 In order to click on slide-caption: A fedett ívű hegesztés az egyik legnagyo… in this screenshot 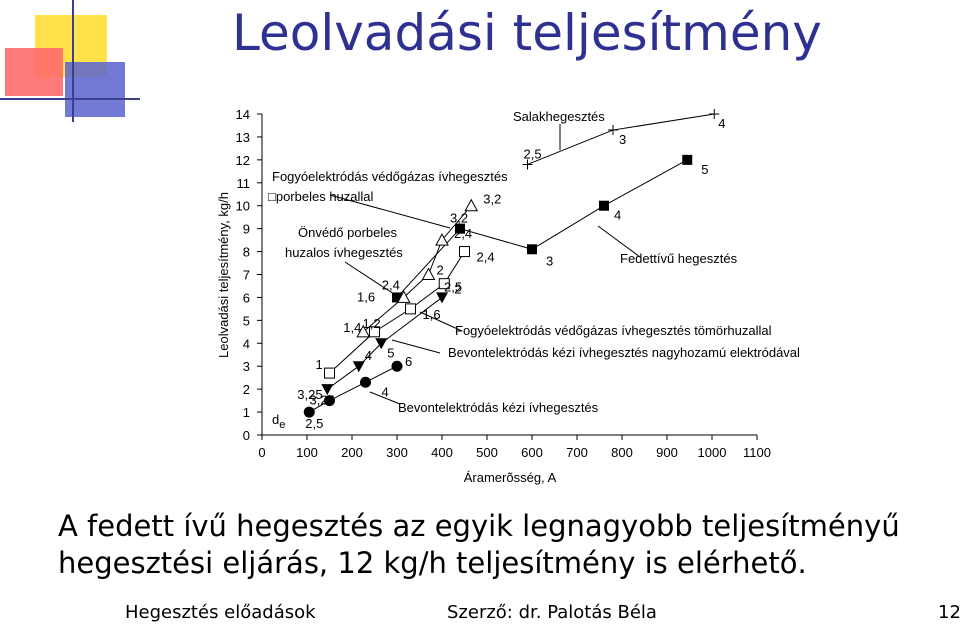, I will do `click(479, 544)`.